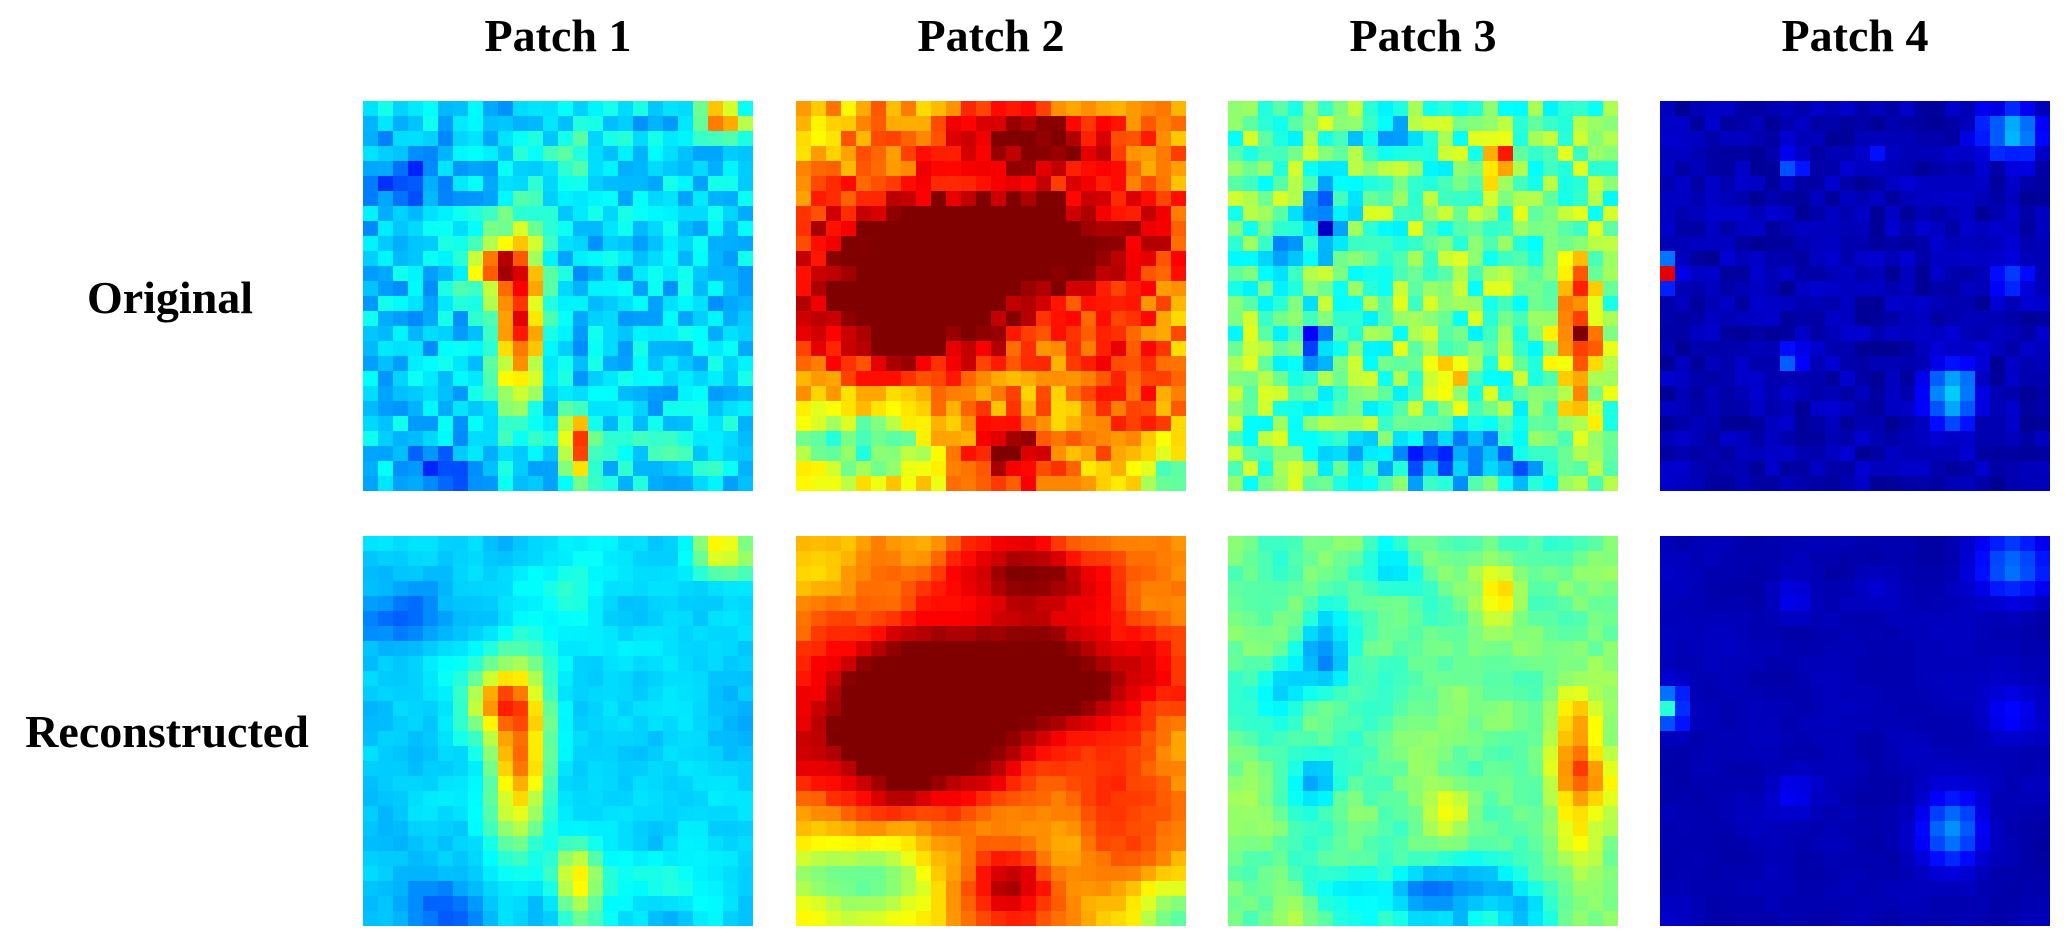  I want to click on row-label-reconstructed: Reconstructed, so click(167, 731).